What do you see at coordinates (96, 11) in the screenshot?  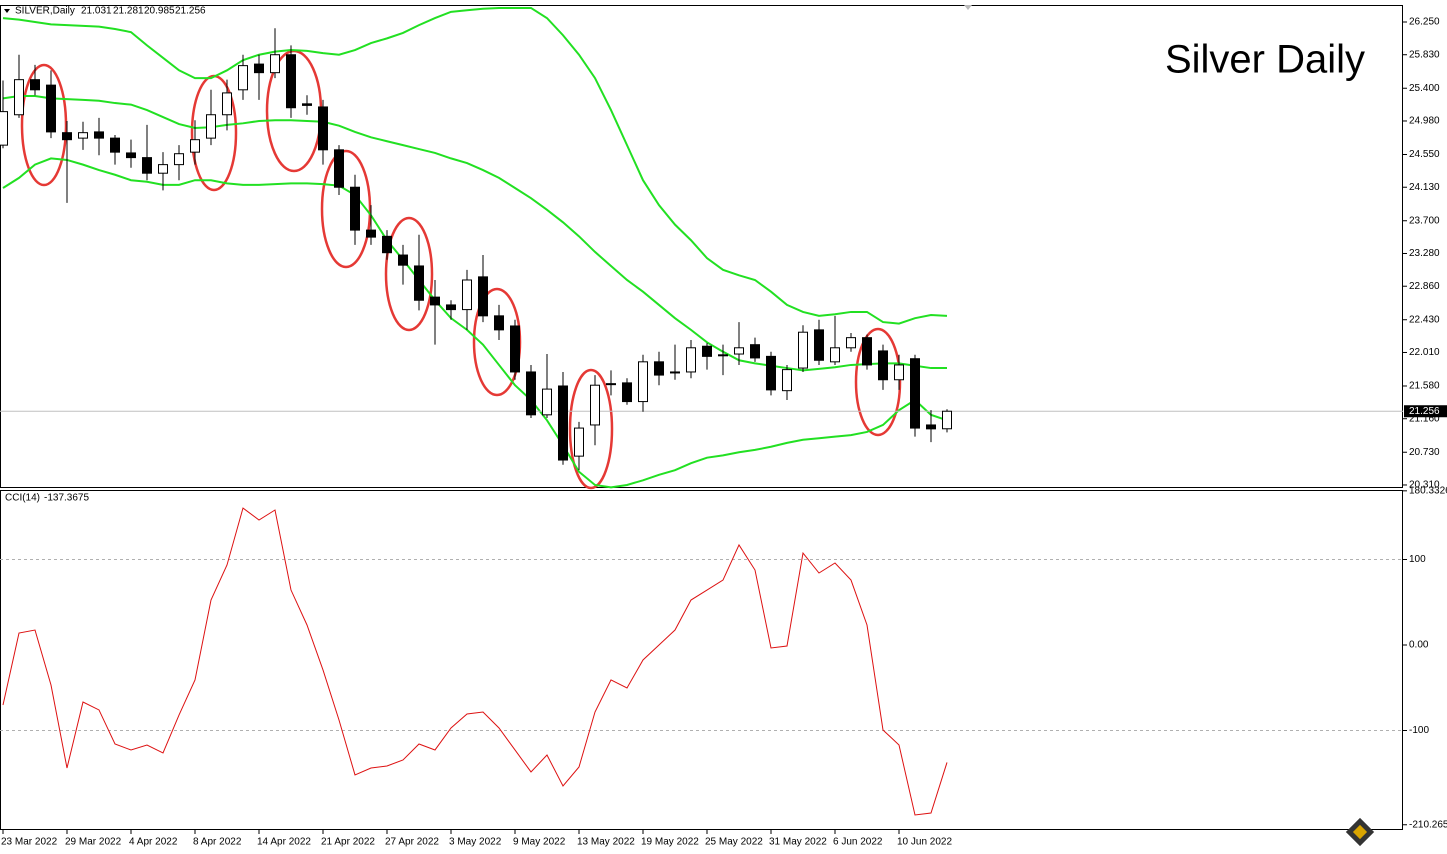 I see `header-open: 21.031` at bounding box center [96, 11].